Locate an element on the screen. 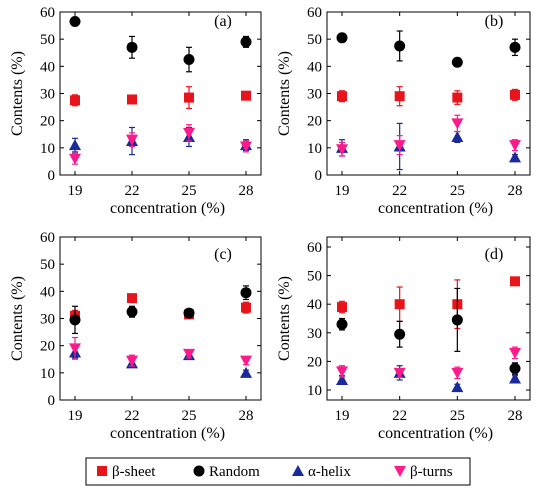  legend-item-random: Random is located at coordinates (226, 472).